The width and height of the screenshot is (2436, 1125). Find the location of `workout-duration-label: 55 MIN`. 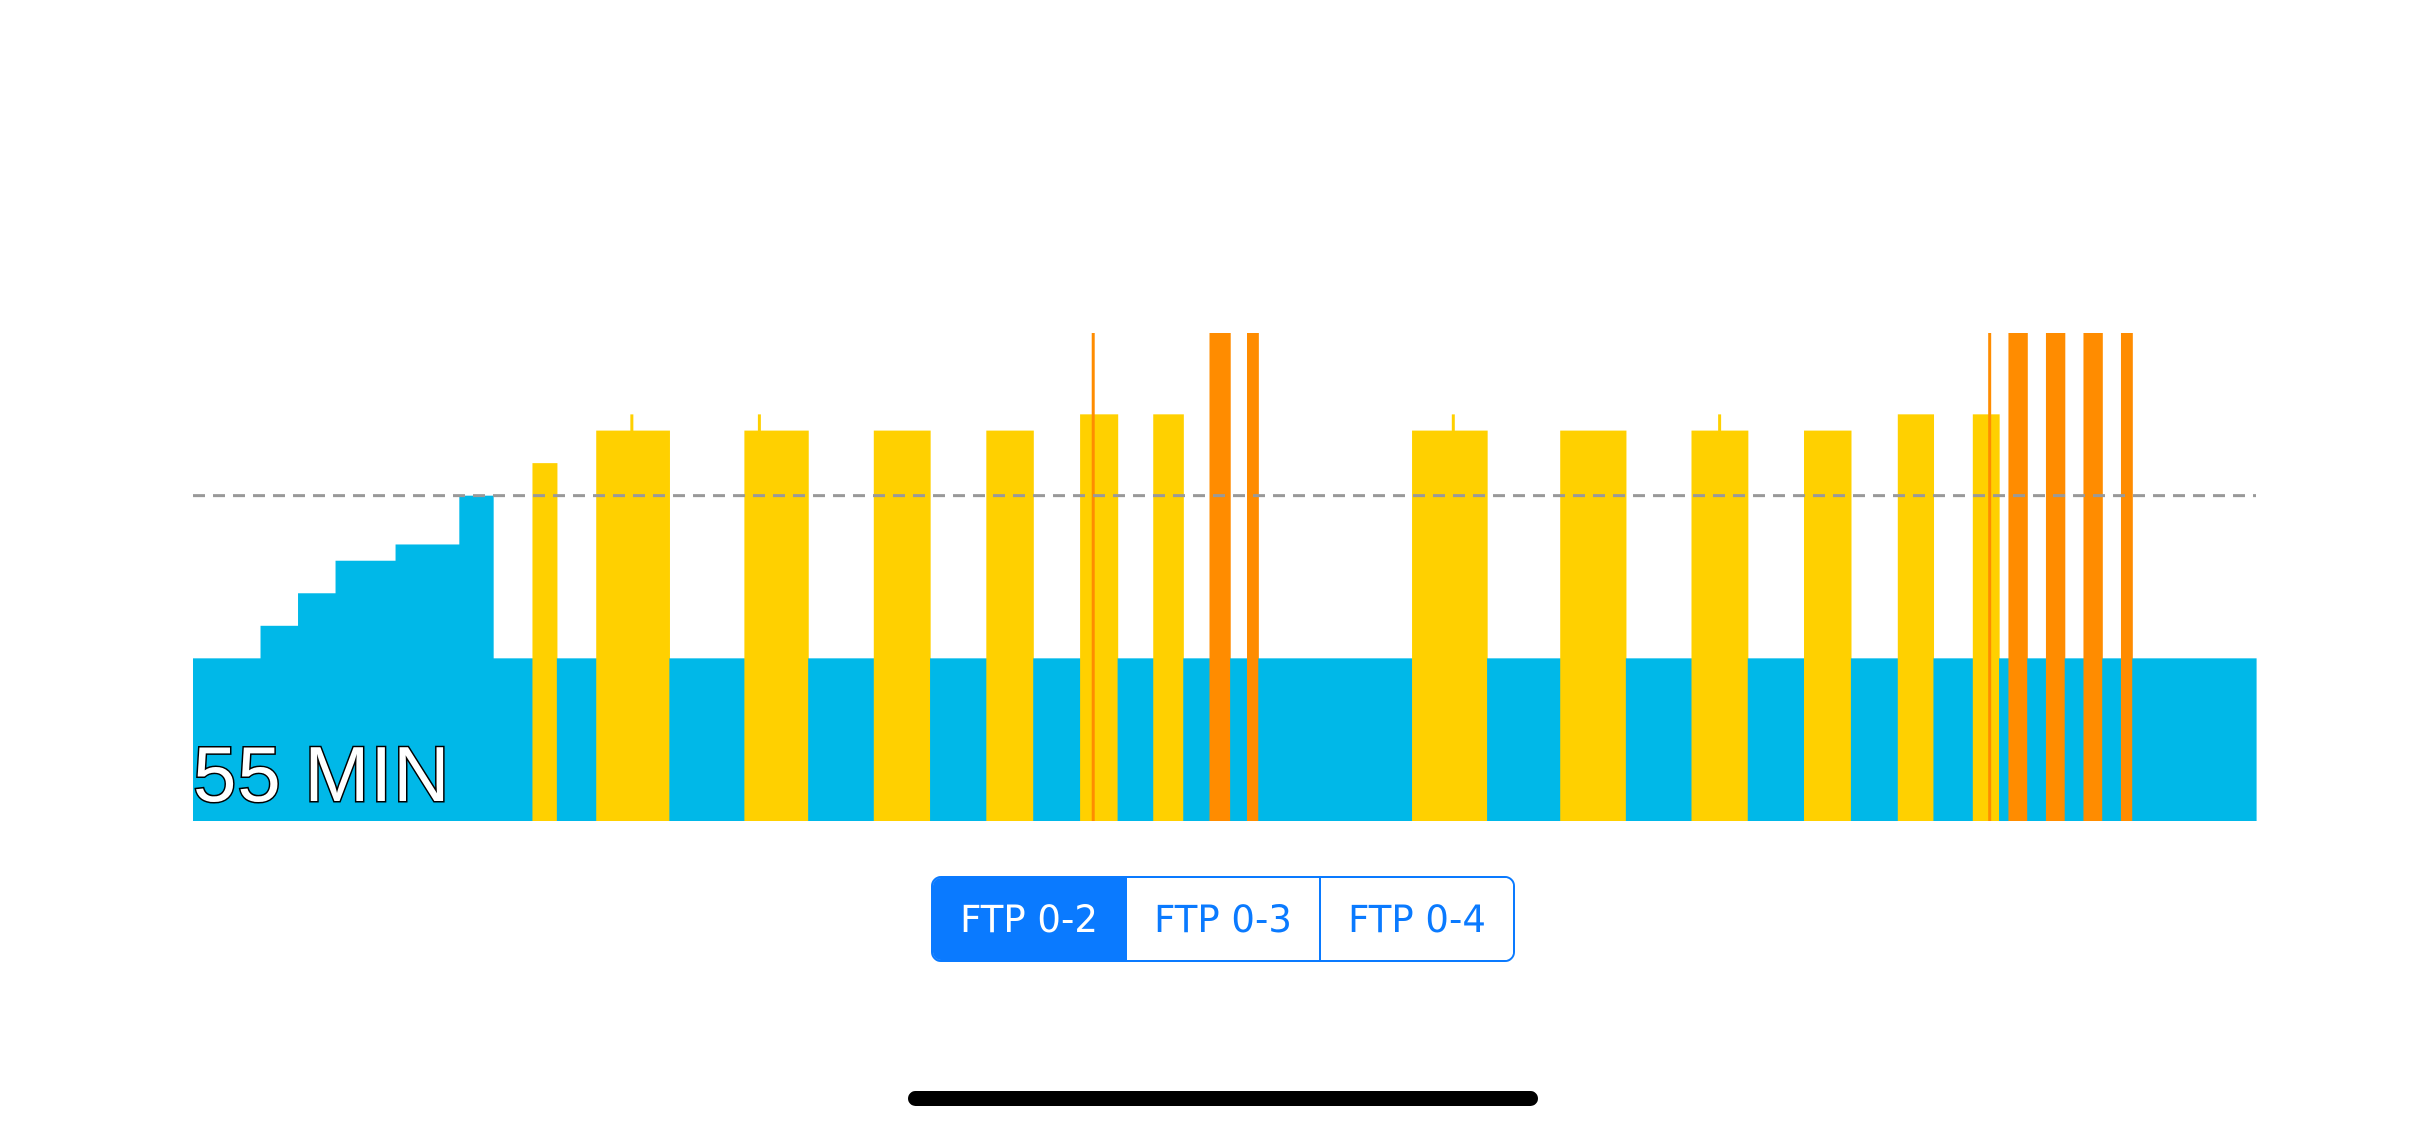

workout-duration-label: 55 MIN is located at coordinates (321, 774).